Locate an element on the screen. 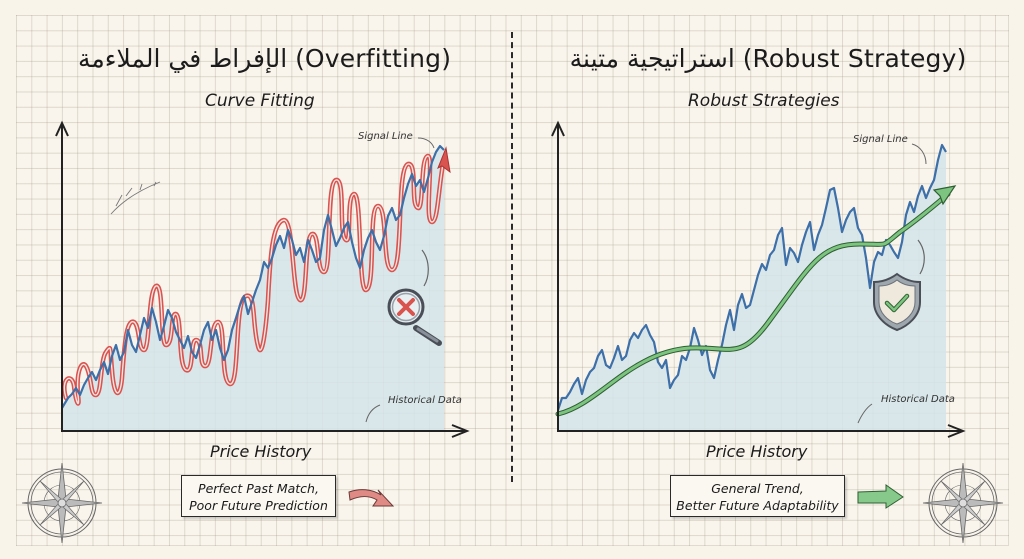  right-arrow-icon is located at coordinates (880, 496).